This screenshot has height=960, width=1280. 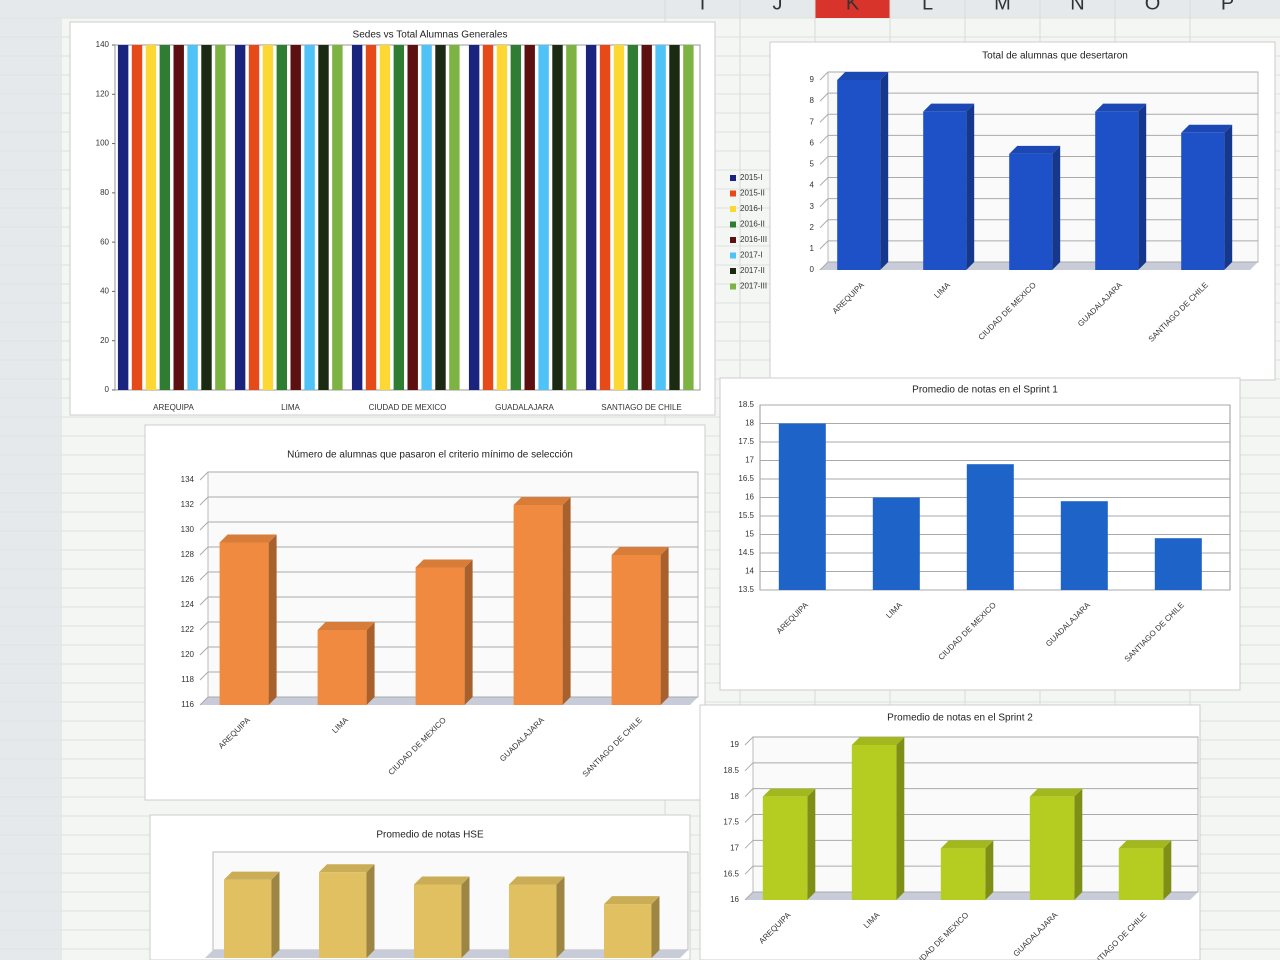 What do you see at coordinates (107, 389) in the screenshot?
I see `y-tick-label: 0` at bounding box center [107, 389].